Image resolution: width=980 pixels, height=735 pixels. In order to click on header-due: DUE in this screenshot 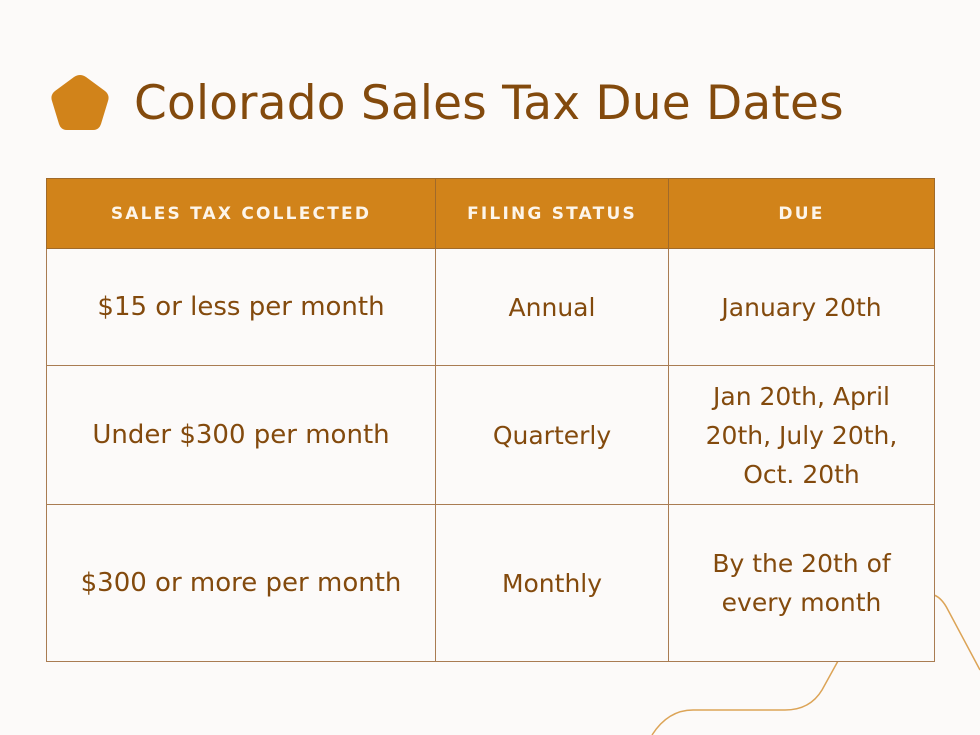, I will do `click(801, 213)`.